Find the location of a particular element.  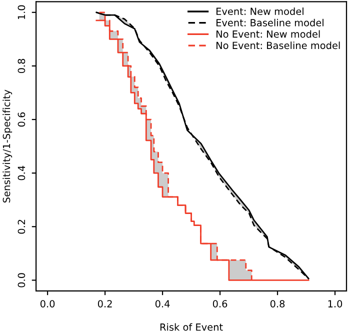

x-tick-label: 0.8 is located at coordinates (277, 304).